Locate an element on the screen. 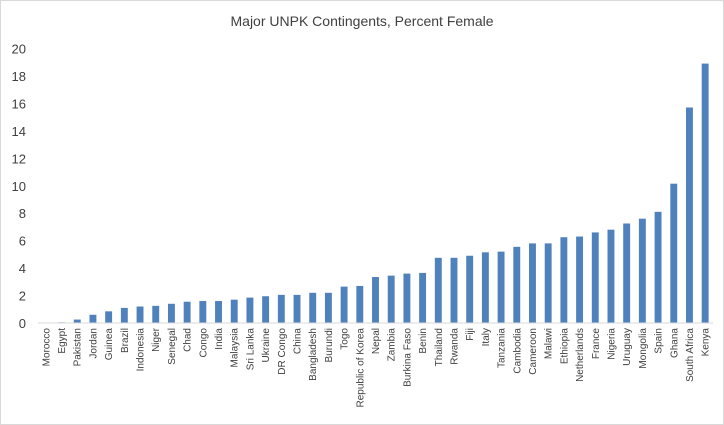 The width and height of the screenshot is (724, 425). x-tick-label: Guinea is located at coordinates (109, 344).